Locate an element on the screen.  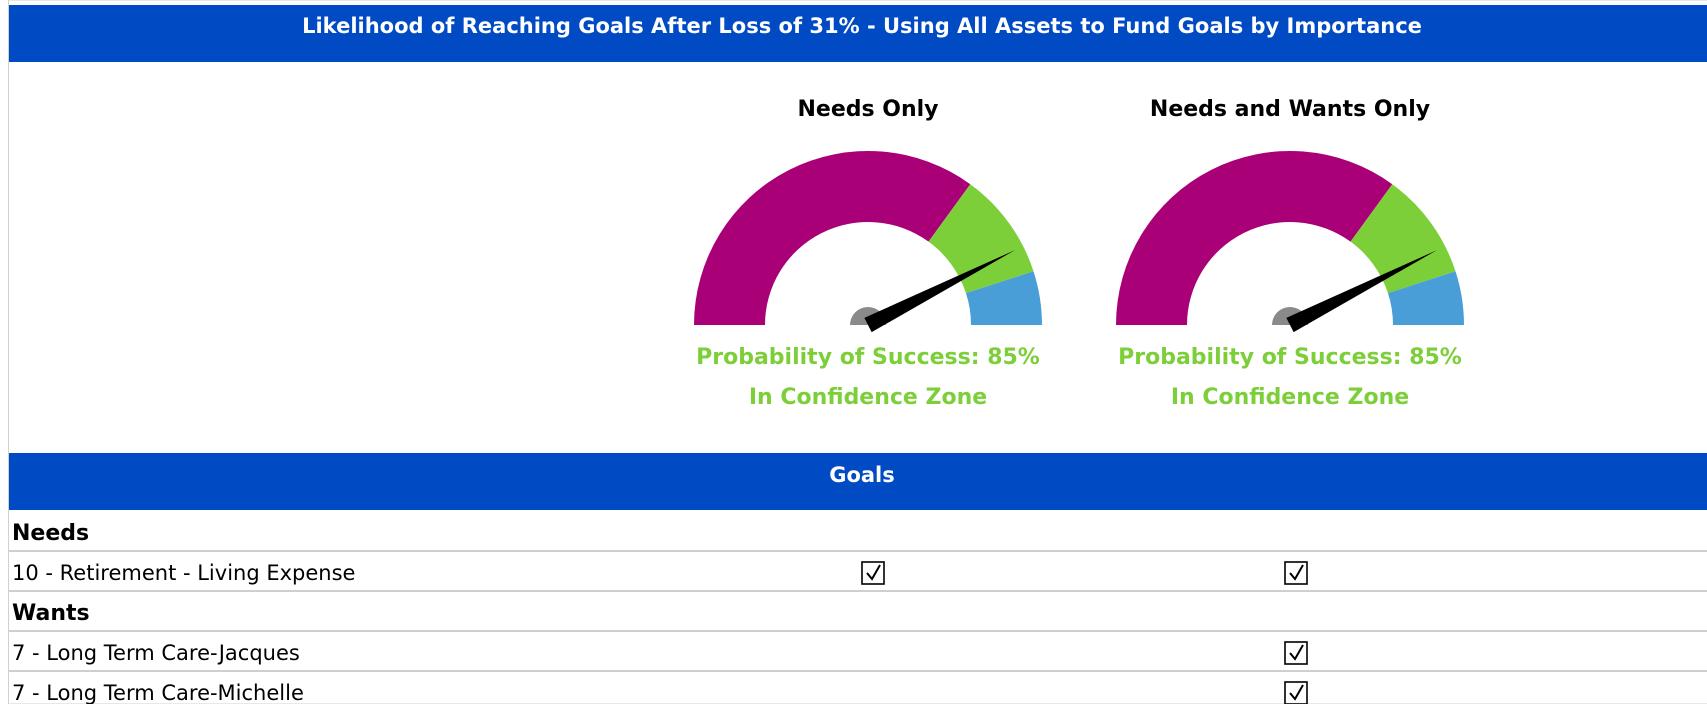
group-label: Needs is located at coordinates (50, 533).